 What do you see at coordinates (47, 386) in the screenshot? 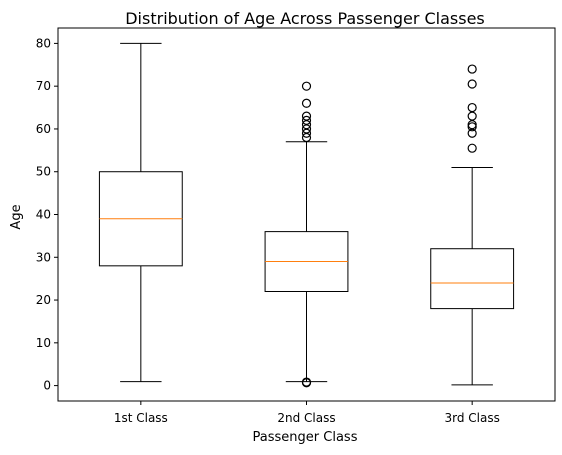
I see `y-tick-label: 0` at bounding box center [47, 386].